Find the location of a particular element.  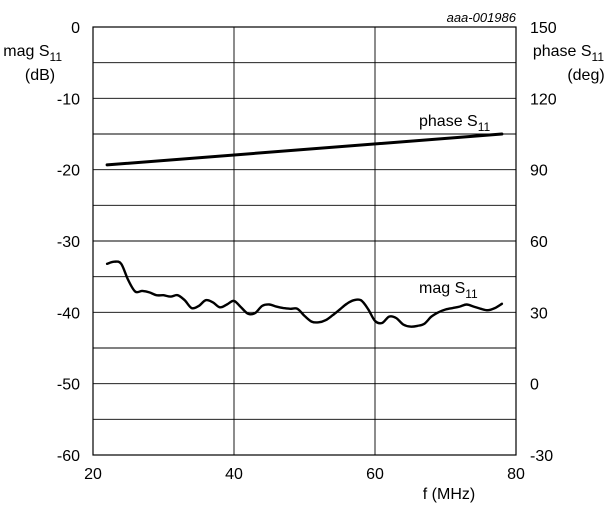

series-label-phase: phase S11 is located at coordinates (455, 123).